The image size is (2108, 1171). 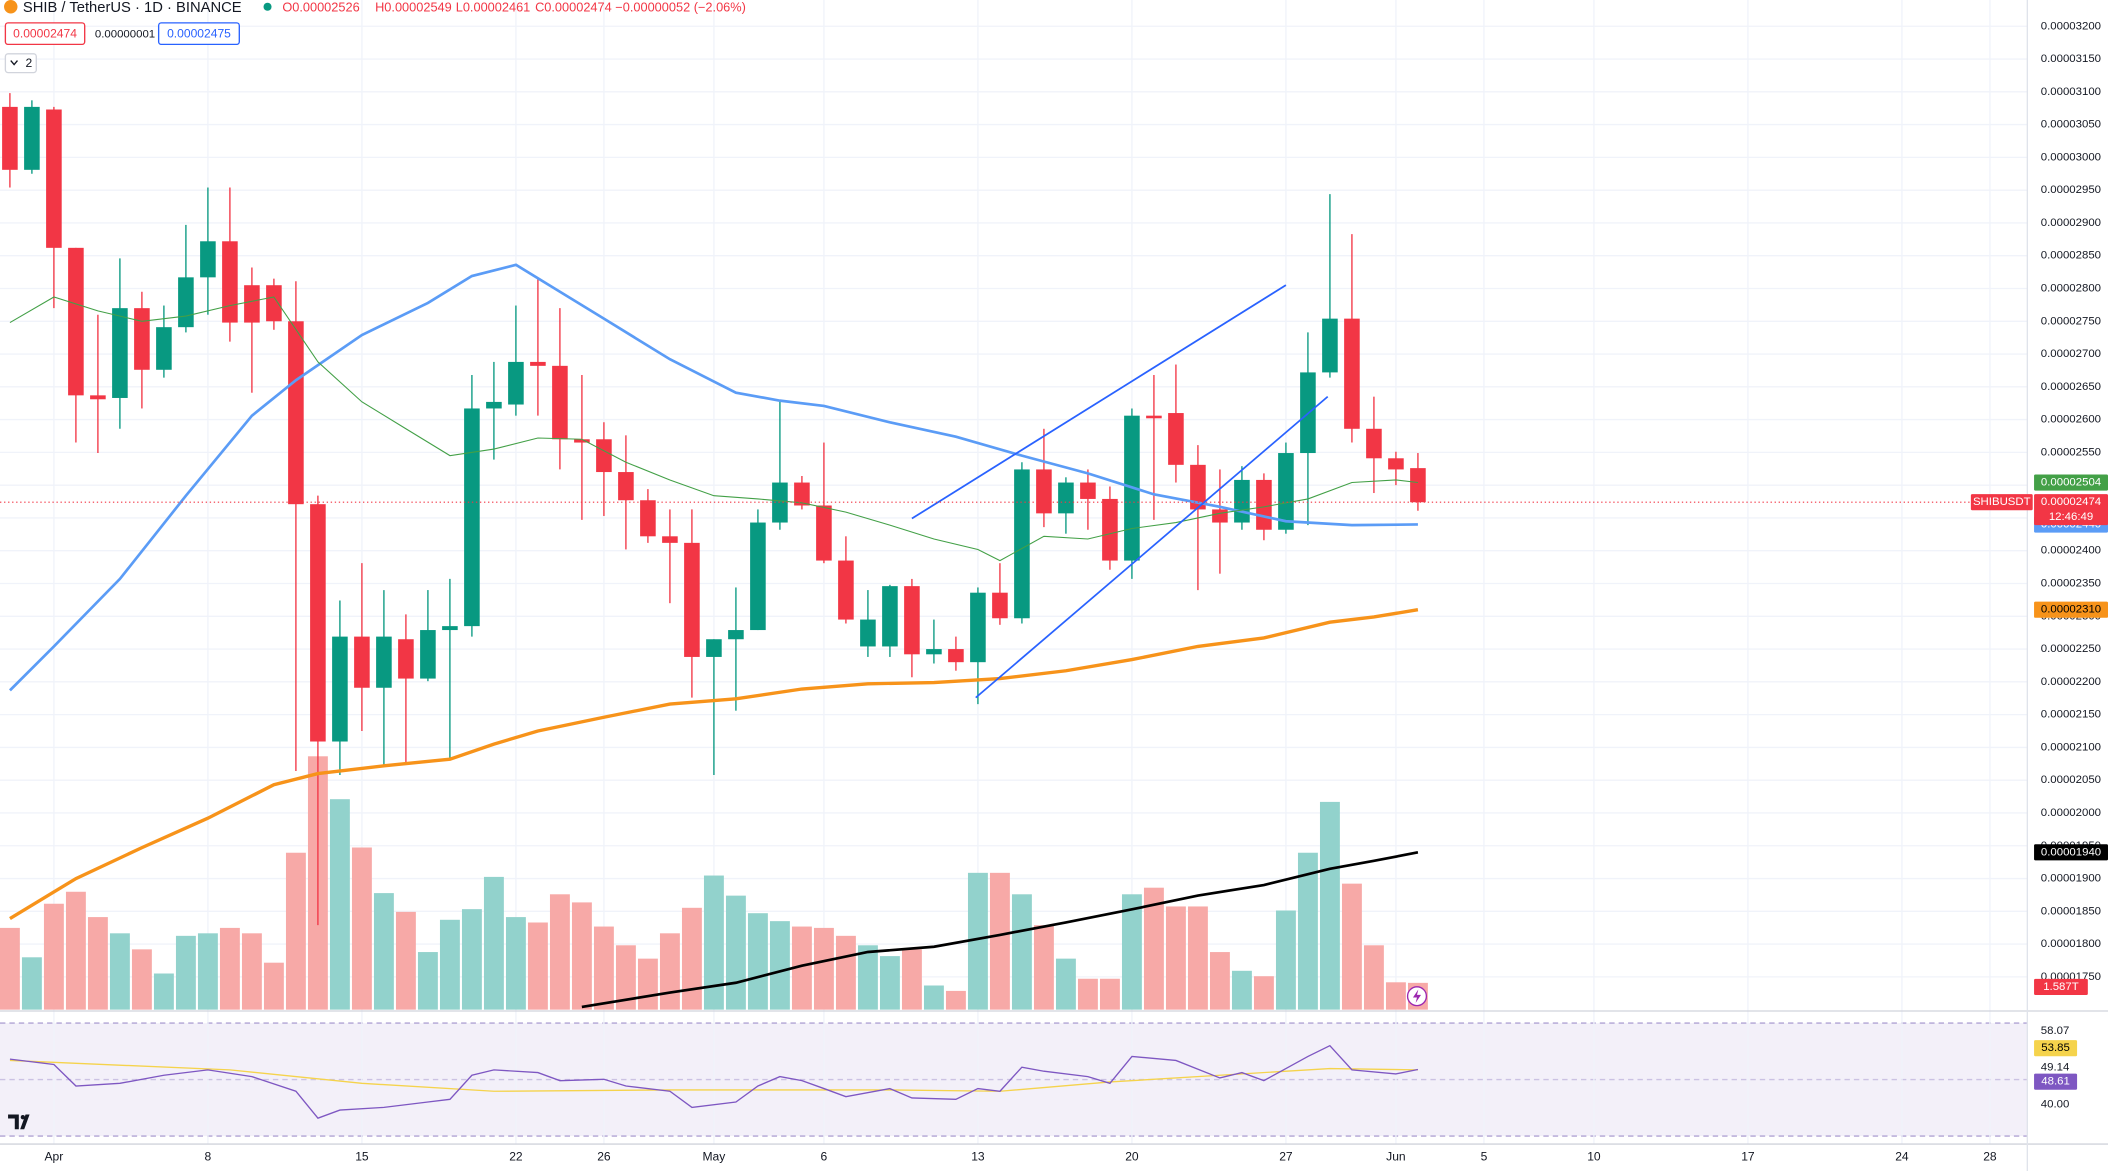 What do you see at coordinates (20, 63) in the screenshot?
I see `indicators-toggle` at bounding box center [20, 63].